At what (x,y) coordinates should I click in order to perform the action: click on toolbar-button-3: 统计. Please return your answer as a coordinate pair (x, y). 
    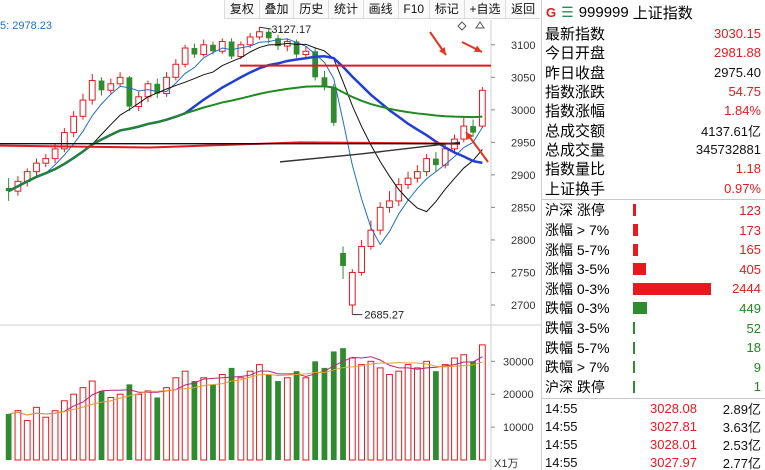
    Looking at the image, I should click on (345, 9).